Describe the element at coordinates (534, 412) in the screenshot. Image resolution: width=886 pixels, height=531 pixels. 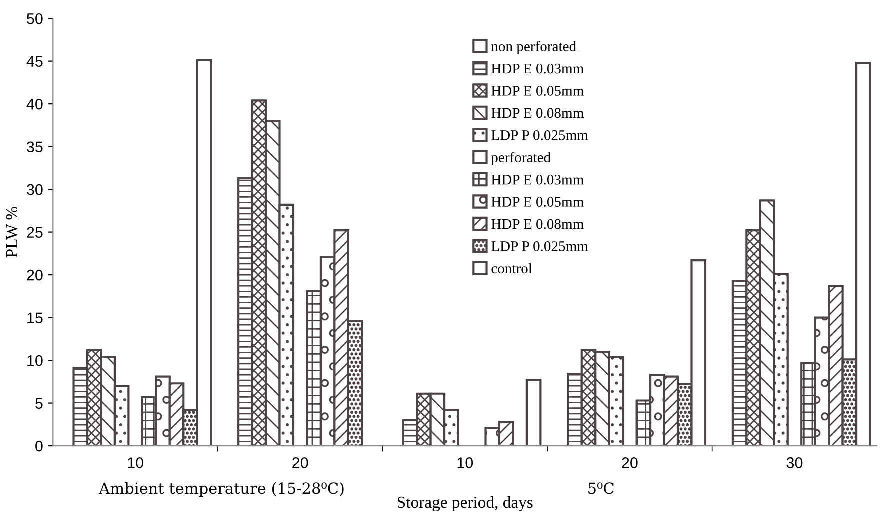
I see `bar` at that location.